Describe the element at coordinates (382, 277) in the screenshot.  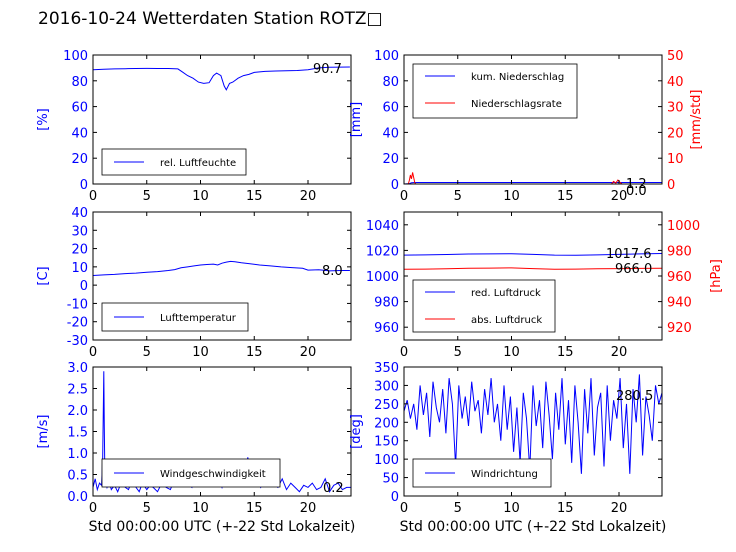
I see `y-tick-label: 1000` at that location.